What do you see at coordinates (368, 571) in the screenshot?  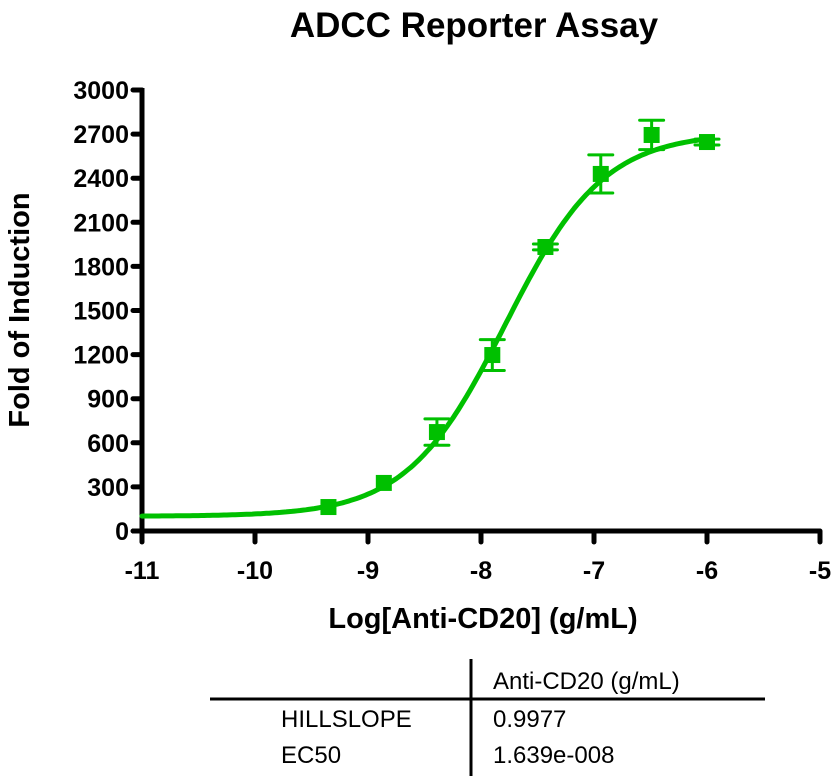 I see `x-tick-label: -9` at bounding box center [368, 571].